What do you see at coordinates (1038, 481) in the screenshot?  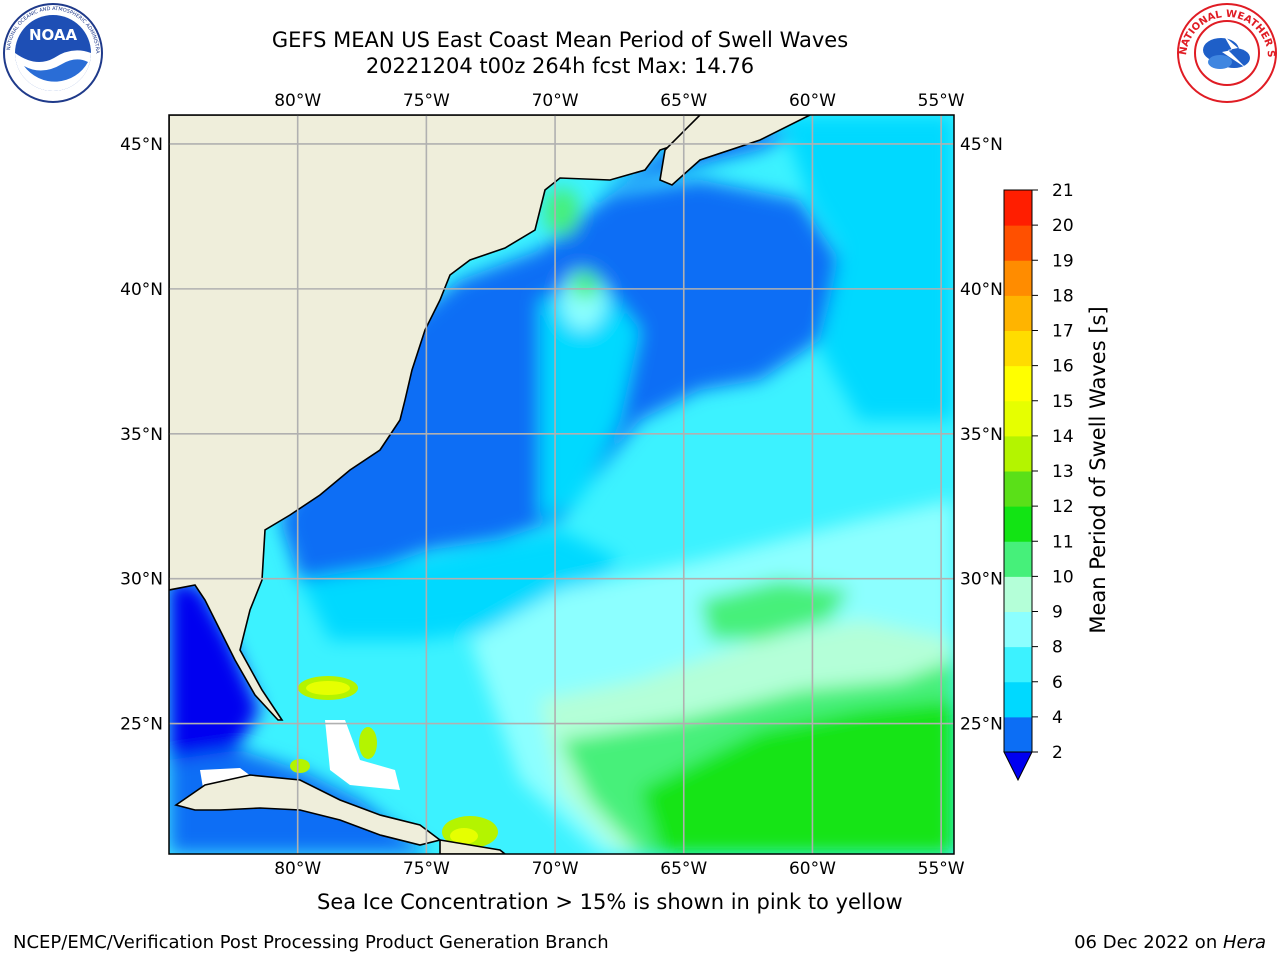 I see `colorbar: 2 4 6 8 9 10 11 12 13 14 15 16 17 18 19 20 21` at bounding box center [1038, 481].